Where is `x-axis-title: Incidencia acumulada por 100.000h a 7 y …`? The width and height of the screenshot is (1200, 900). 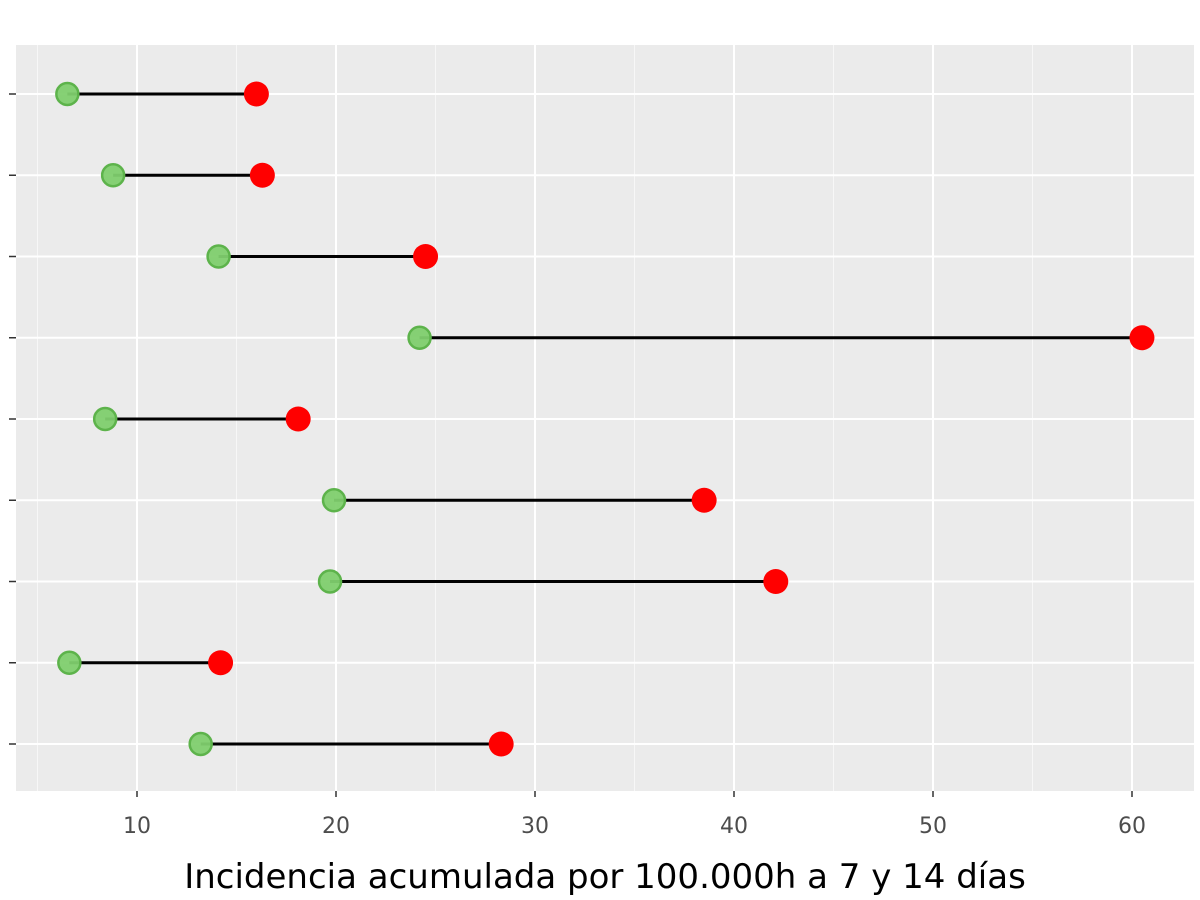 x-axis-title: Incidencia acumulada por 100.000h a 7 y … is located at coordinates (605, 877).